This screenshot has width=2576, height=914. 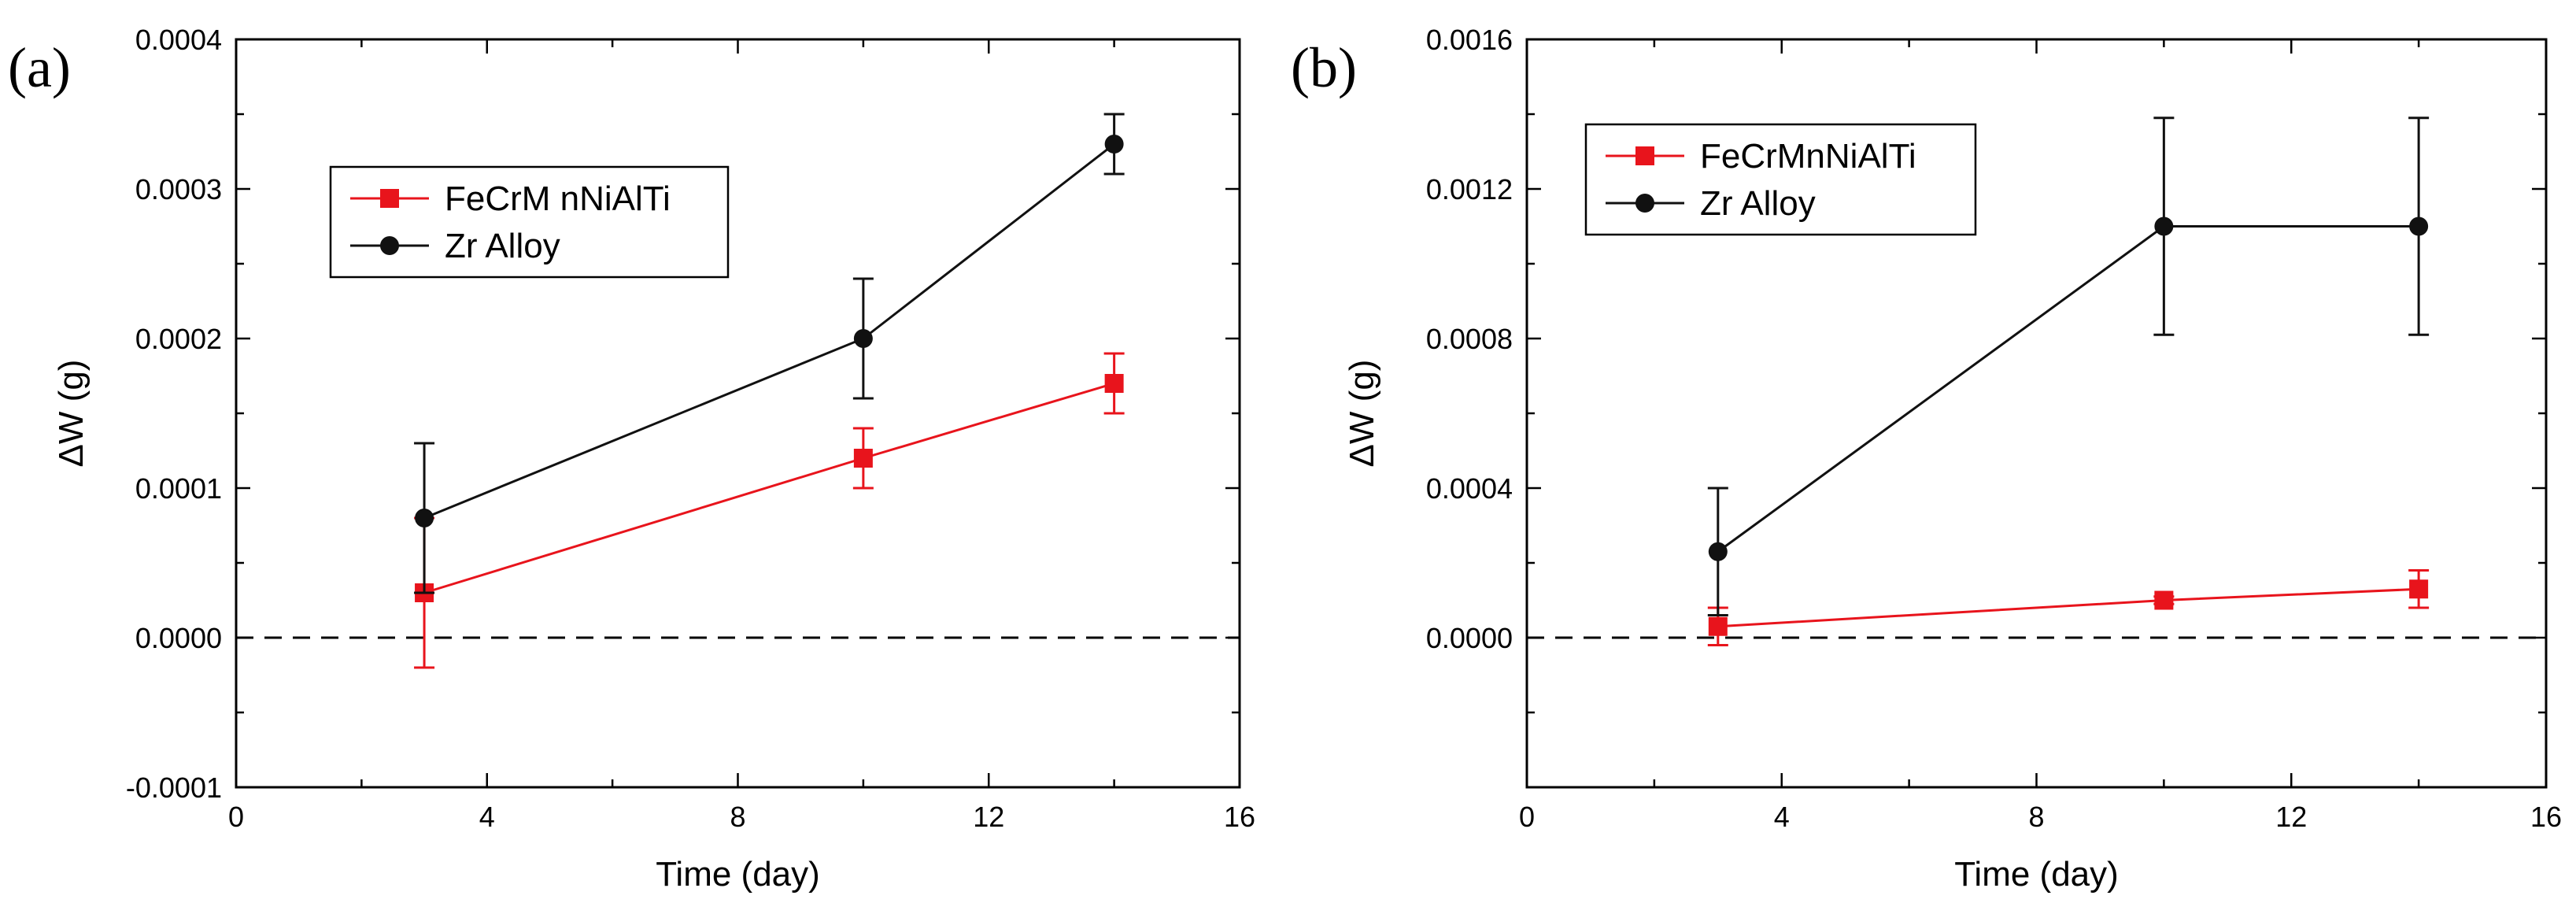 What do you see at coordinates (39, 67) in the screenshot?
I see `panel-label: (a)` at bounding box center [39, 67].